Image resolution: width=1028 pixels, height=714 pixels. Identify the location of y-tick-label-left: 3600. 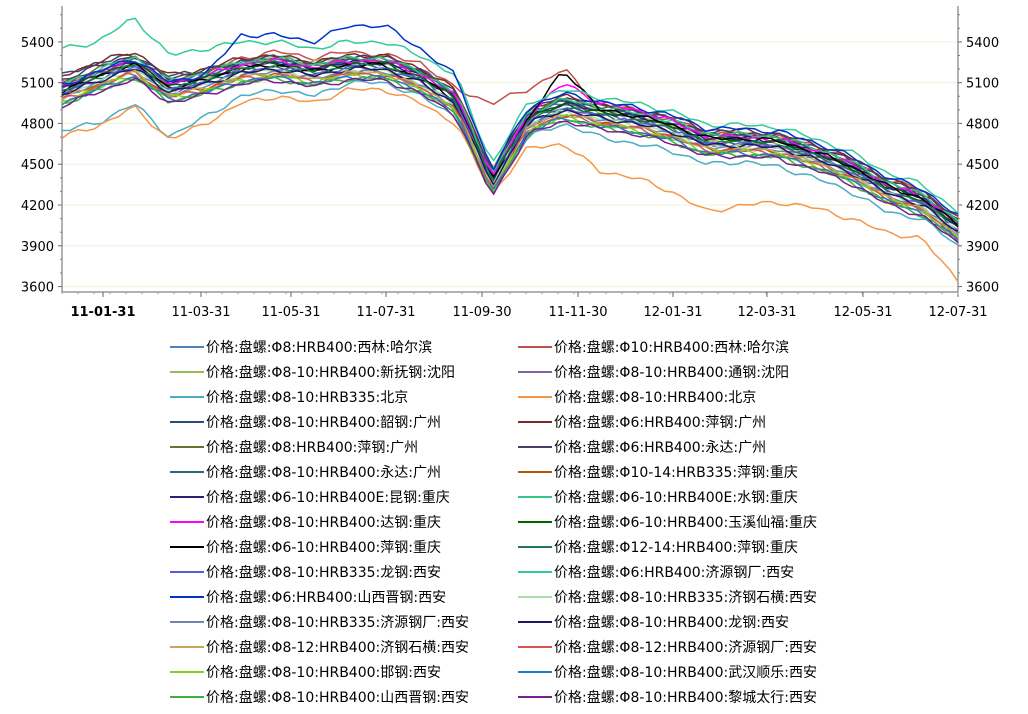
(37, 288).